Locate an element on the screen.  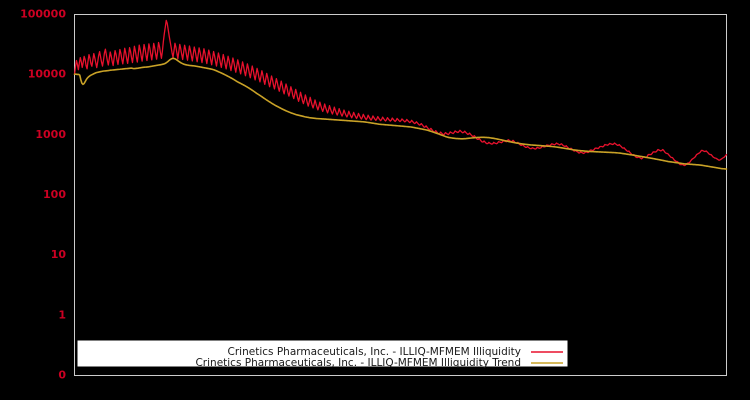
y-tick-label: 10000 is located at coordinates (47, 74).